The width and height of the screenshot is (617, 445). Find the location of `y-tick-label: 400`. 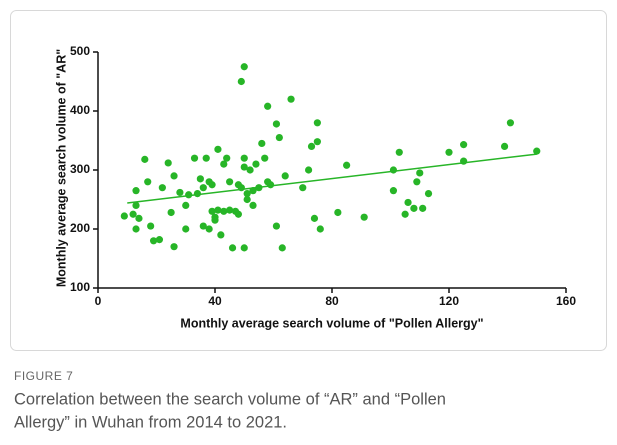

y-tick-label: 400 is located at coordinates (80, 110).